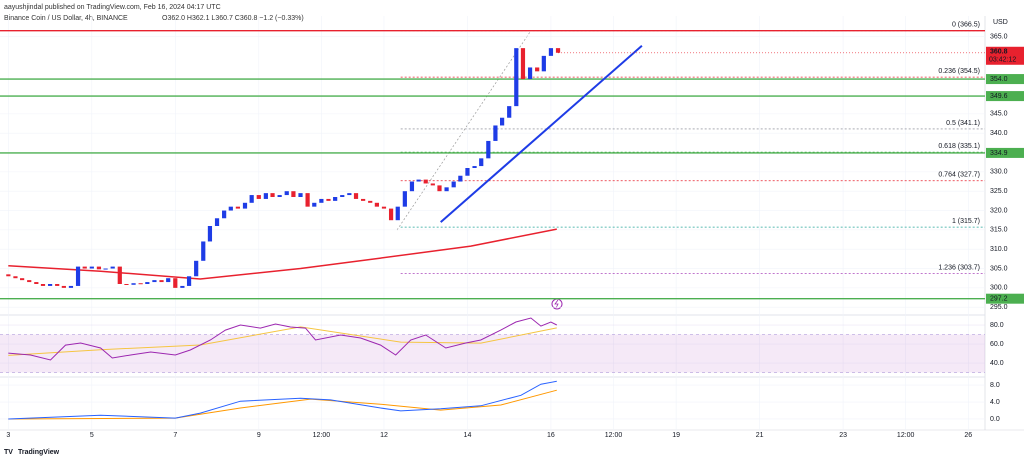 The width and height of the screenshot is (1024, 461). What do you see at coordinates (999, 230) in the screenshot?
I see `y-tick-label: 315.0` at bounding box center [999, 230].